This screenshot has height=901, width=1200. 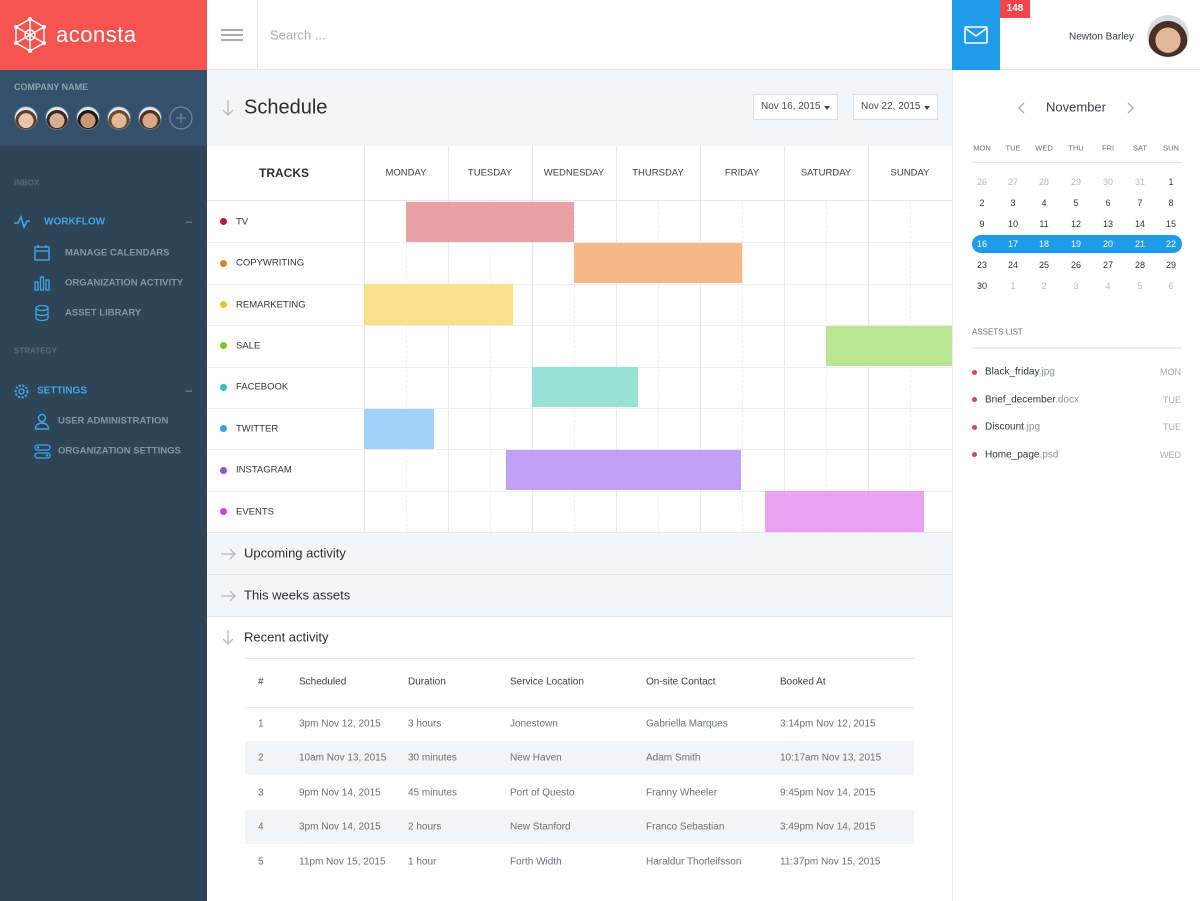 What do you see at coordinates (255, 511) in the screenshot?
I see `track-label: EVENTS` at bounding box center [255, 511].